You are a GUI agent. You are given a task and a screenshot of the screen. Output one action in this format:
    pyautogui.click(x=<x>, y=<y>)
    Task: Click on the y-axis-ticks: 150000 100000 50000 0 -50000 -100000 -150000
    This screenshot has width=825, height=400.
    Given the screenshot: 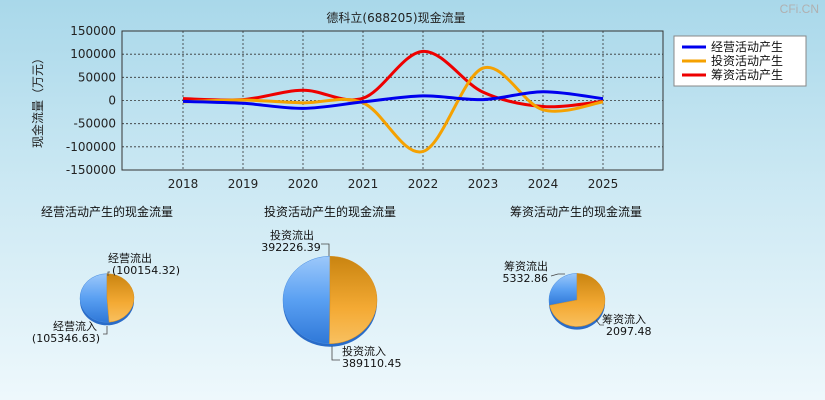 What is the action you would take?
    pyautogui.click(x=91, y=100)
    